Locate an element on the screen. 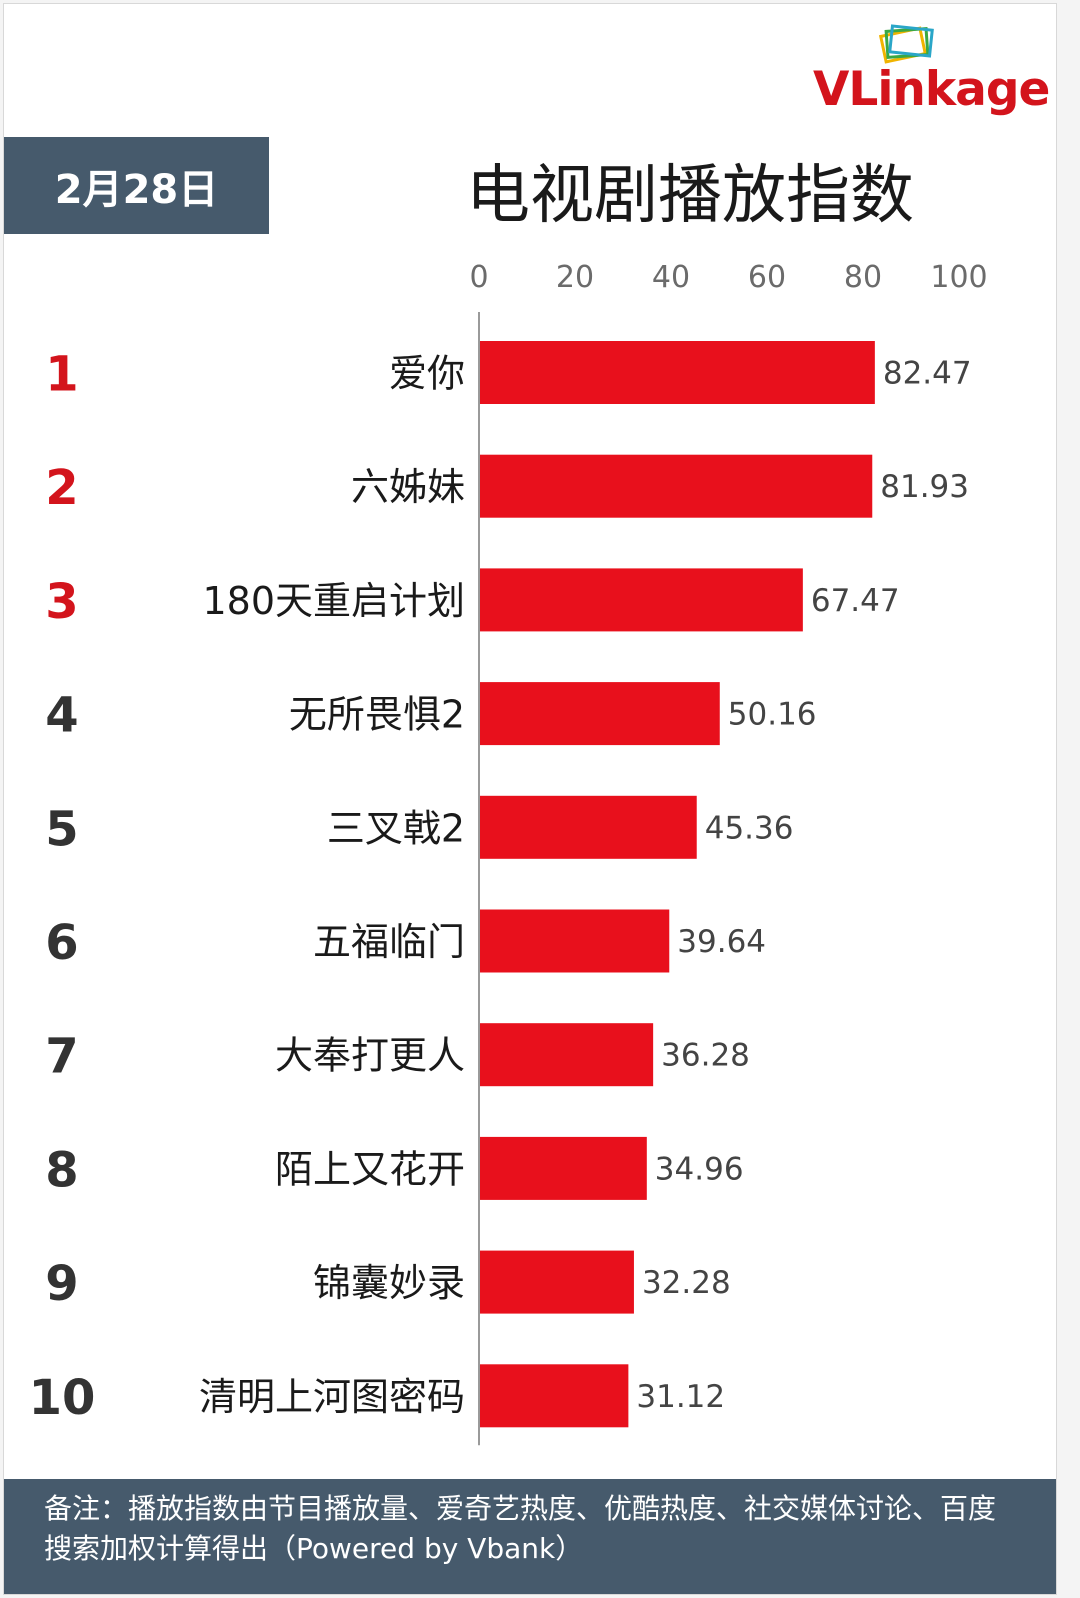 This screenshot has width=1080, height=1598. category-label: 180天重启计划 is located at coordinates (333, 601).